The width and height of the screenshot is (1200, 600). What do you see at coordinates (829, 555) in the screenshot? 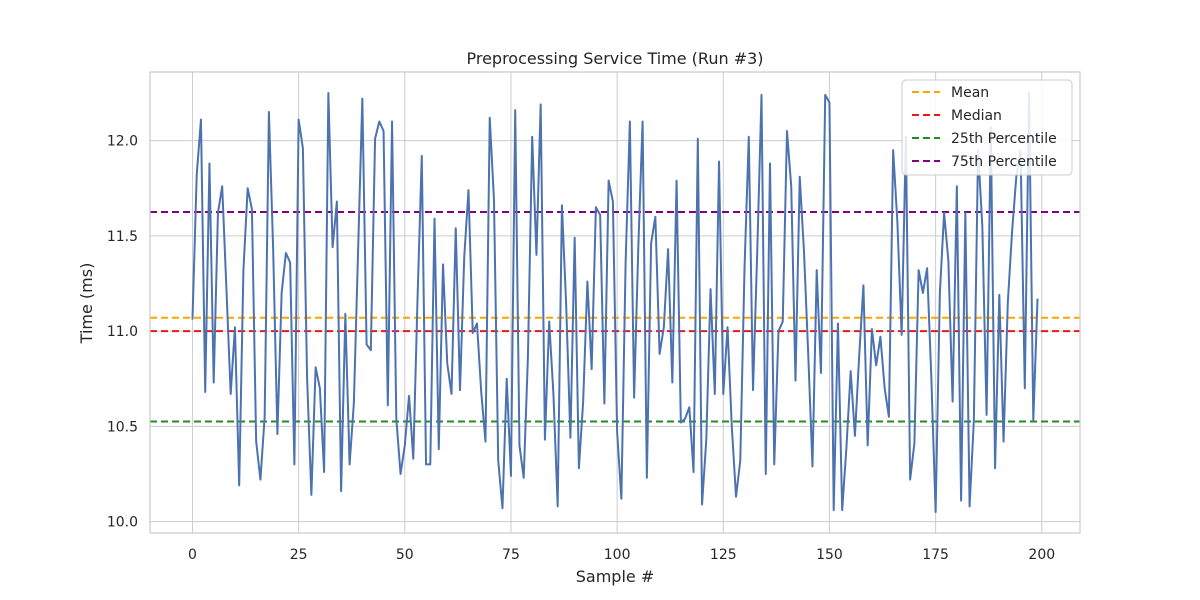
I see `x-tick-label: 150` at bounding box center [829, 555].